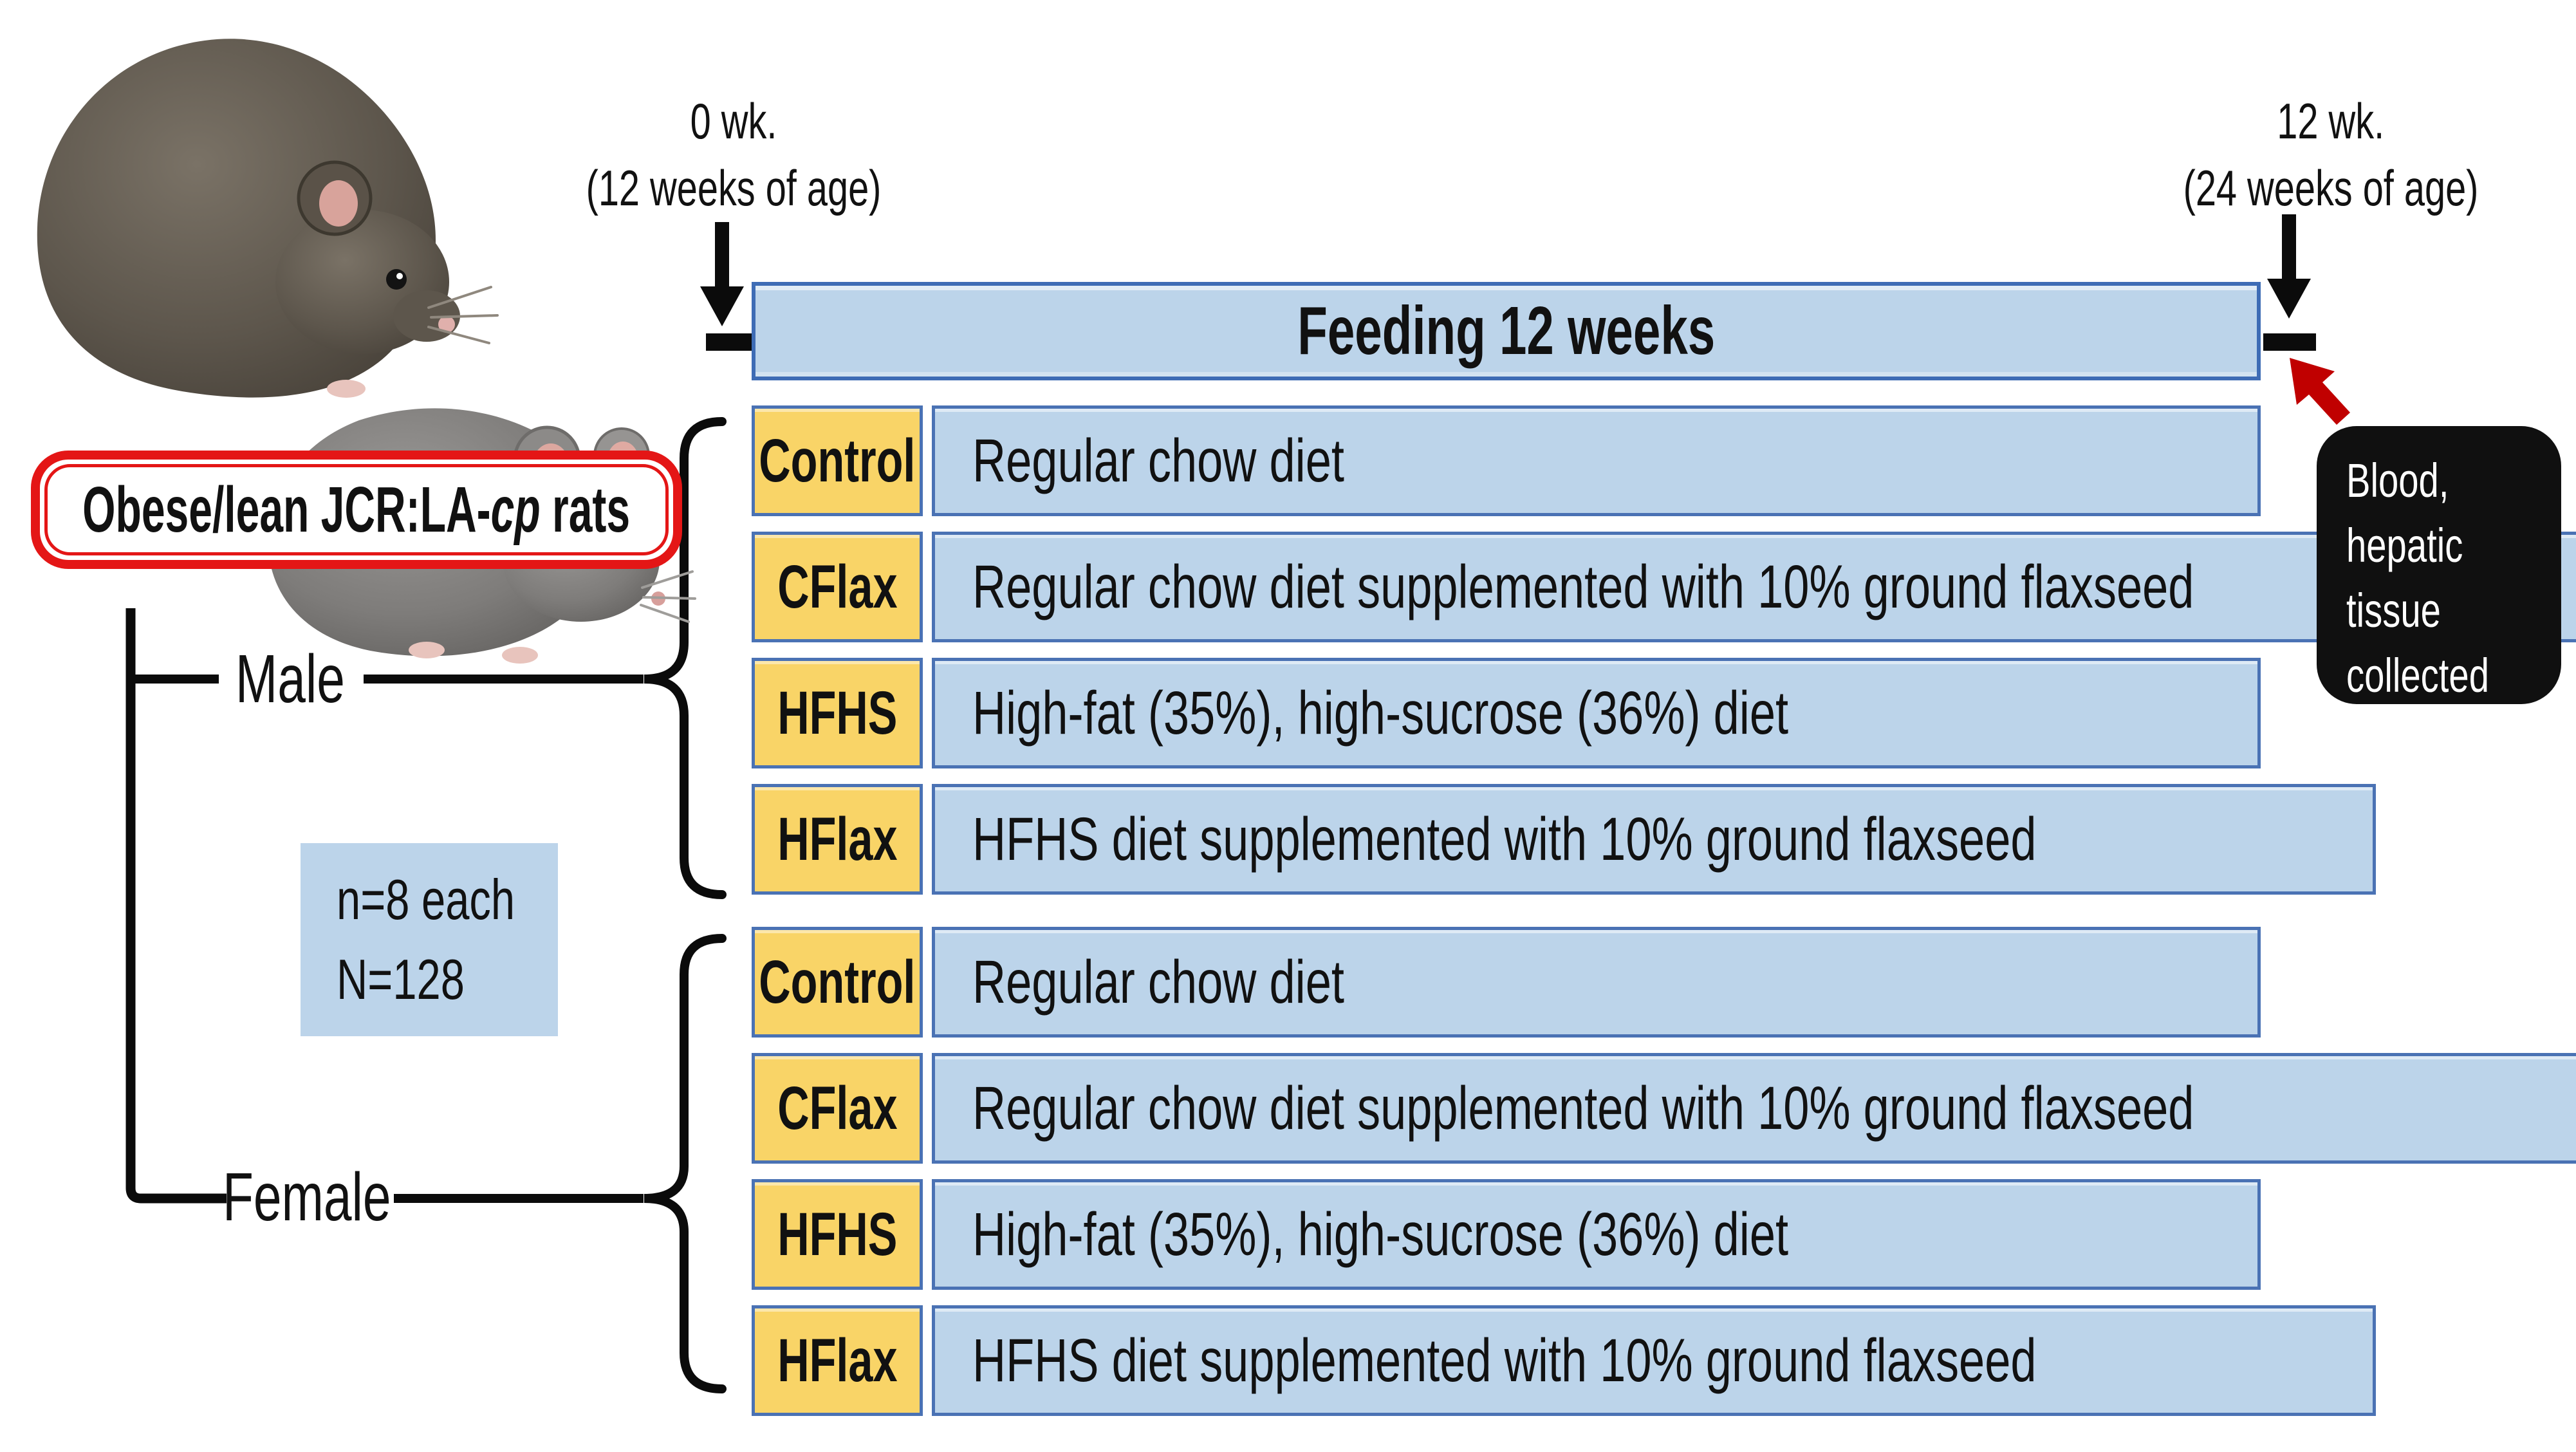 Image resolution: width=2576 pixels, height=1452 pixels. What do you see at coordinates (2320, 391) in the screenshot?
I see `red-arrow-icon` at bounding box center [2320, 391].